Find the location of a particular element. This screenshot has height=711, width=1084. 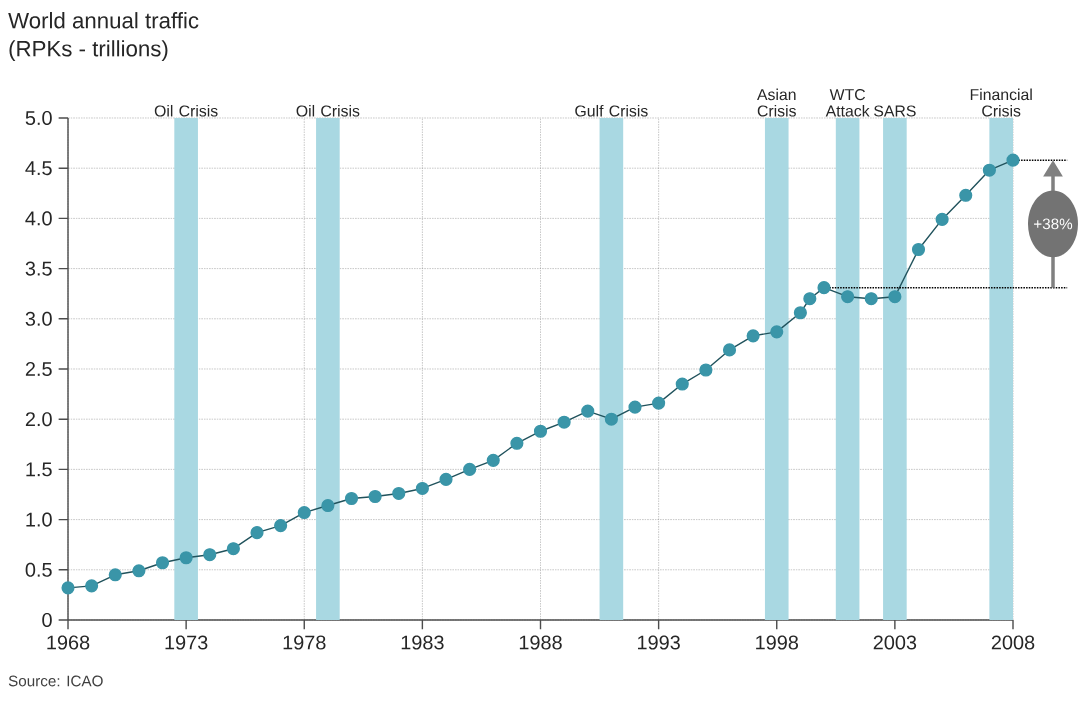

source-note: Source: ICAO is located at coordinates (55, 681).